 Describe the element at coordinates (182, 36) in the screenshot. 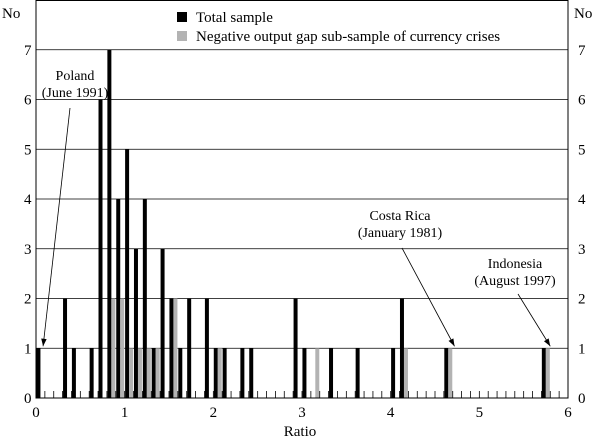

I see `legend-swatch-subsample` at that location.